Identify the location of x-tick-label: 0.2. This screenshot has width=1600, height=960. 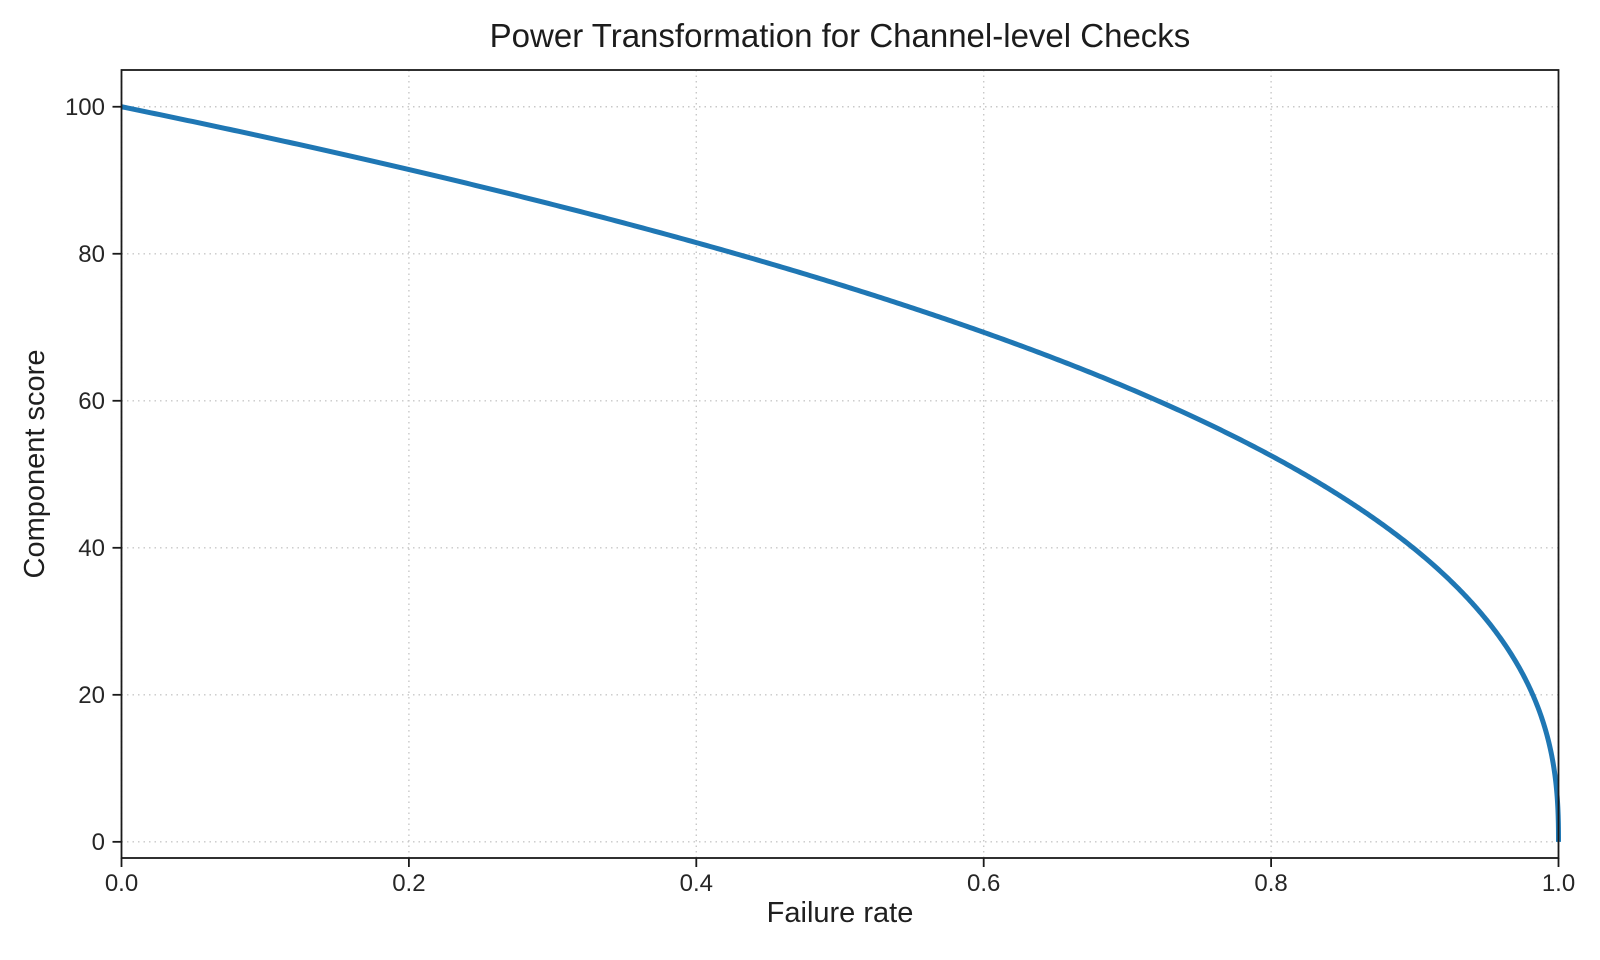
(408, 883).